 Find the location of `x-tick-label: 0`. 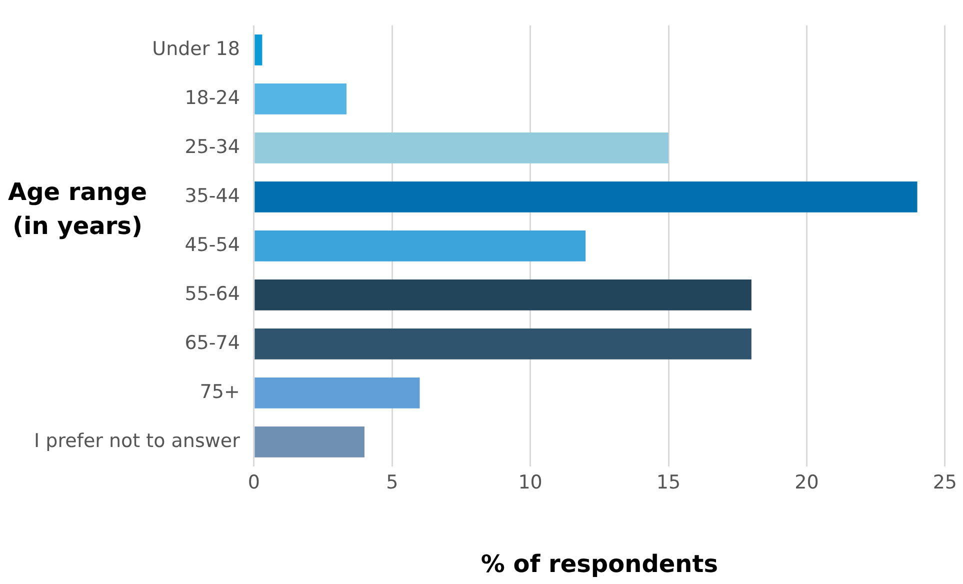

x-tick-label: 0 is located at coordinates (254, 483).